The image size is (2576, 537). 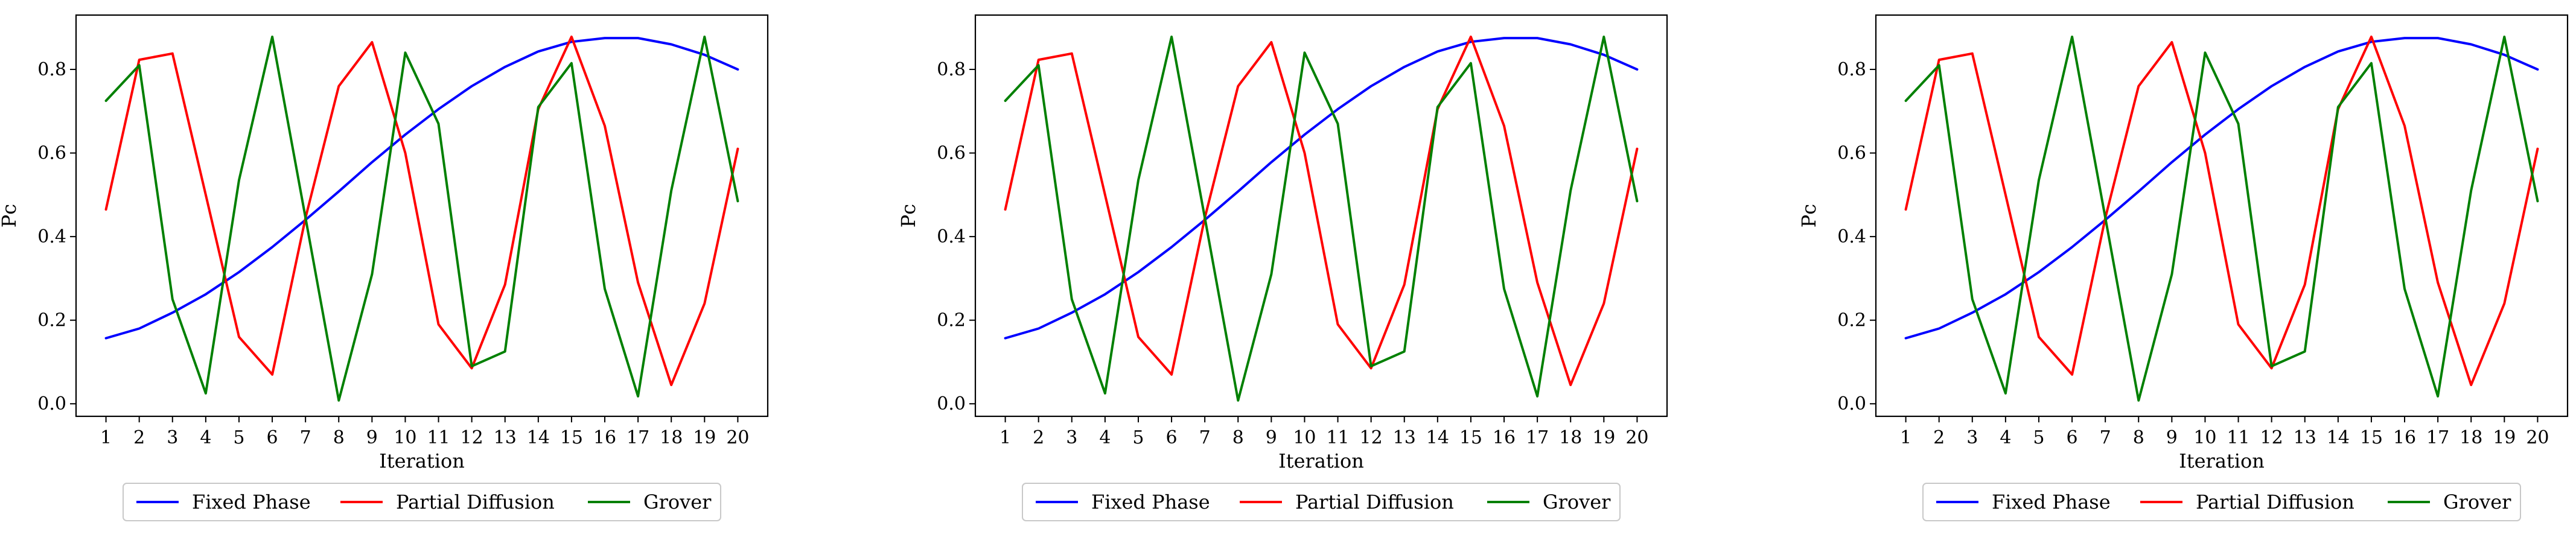 I want to click on legend: Fixed Phase Partial Diffusion Grover, so click(x=2221, y=502).